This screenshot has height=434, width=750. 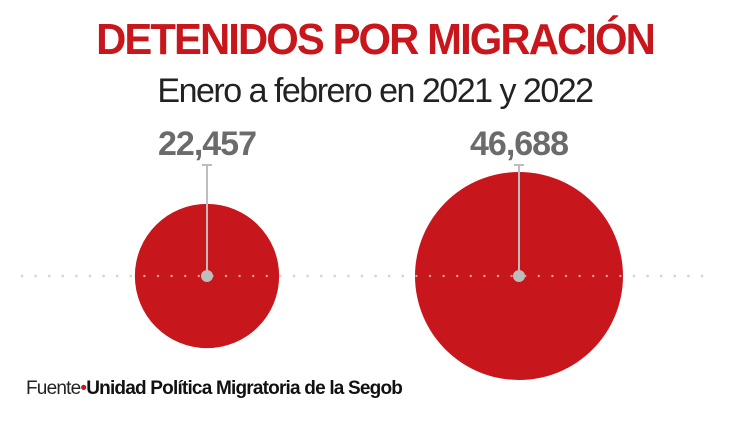 What do you see at coordinates (207, 144) in the screenshot?
I see `data-label: 22,457` at bounding box center [207, 144].